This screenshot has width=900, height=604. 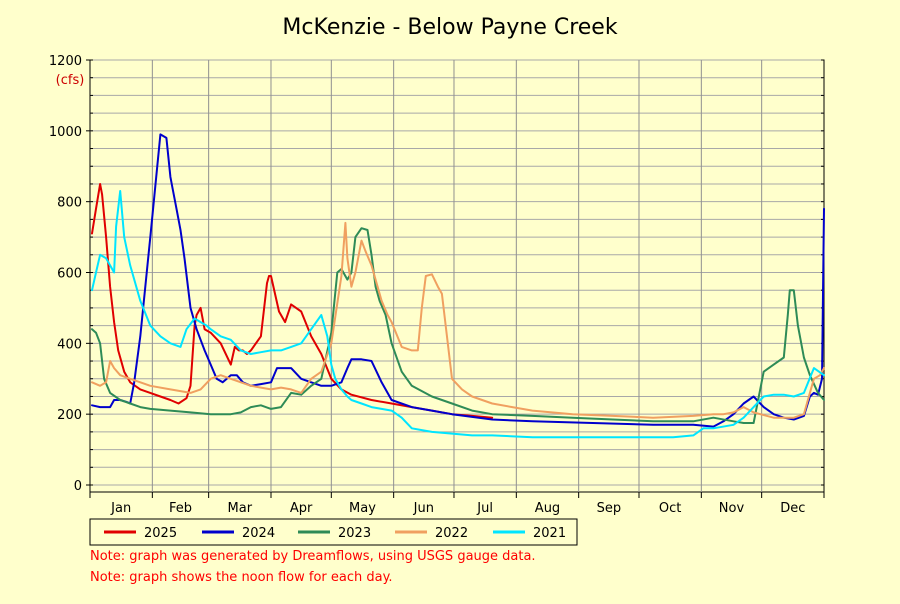 What do you see at coordinates (792, 508) in the screenshot?
I see `x-tick-label: Dec` at bounding box center [792, 508].